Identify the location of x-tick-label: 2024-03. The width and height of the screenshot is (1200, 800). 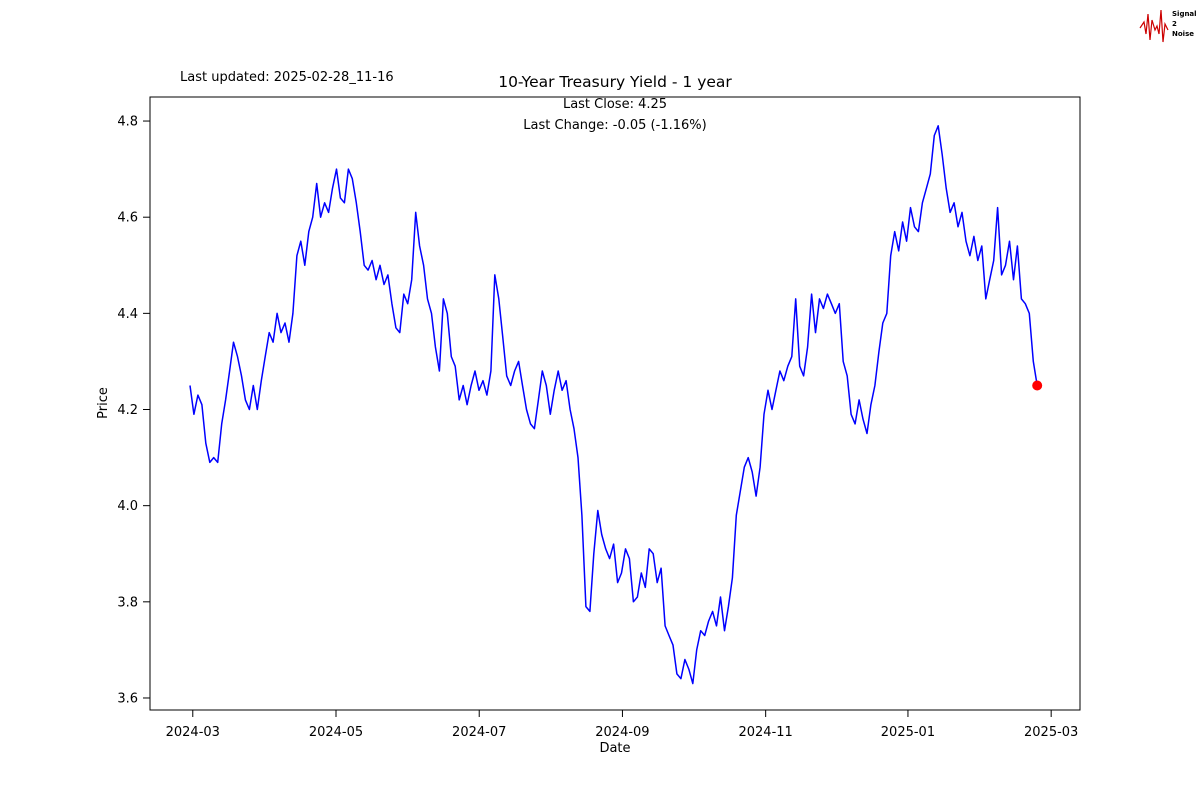
(193, 732).